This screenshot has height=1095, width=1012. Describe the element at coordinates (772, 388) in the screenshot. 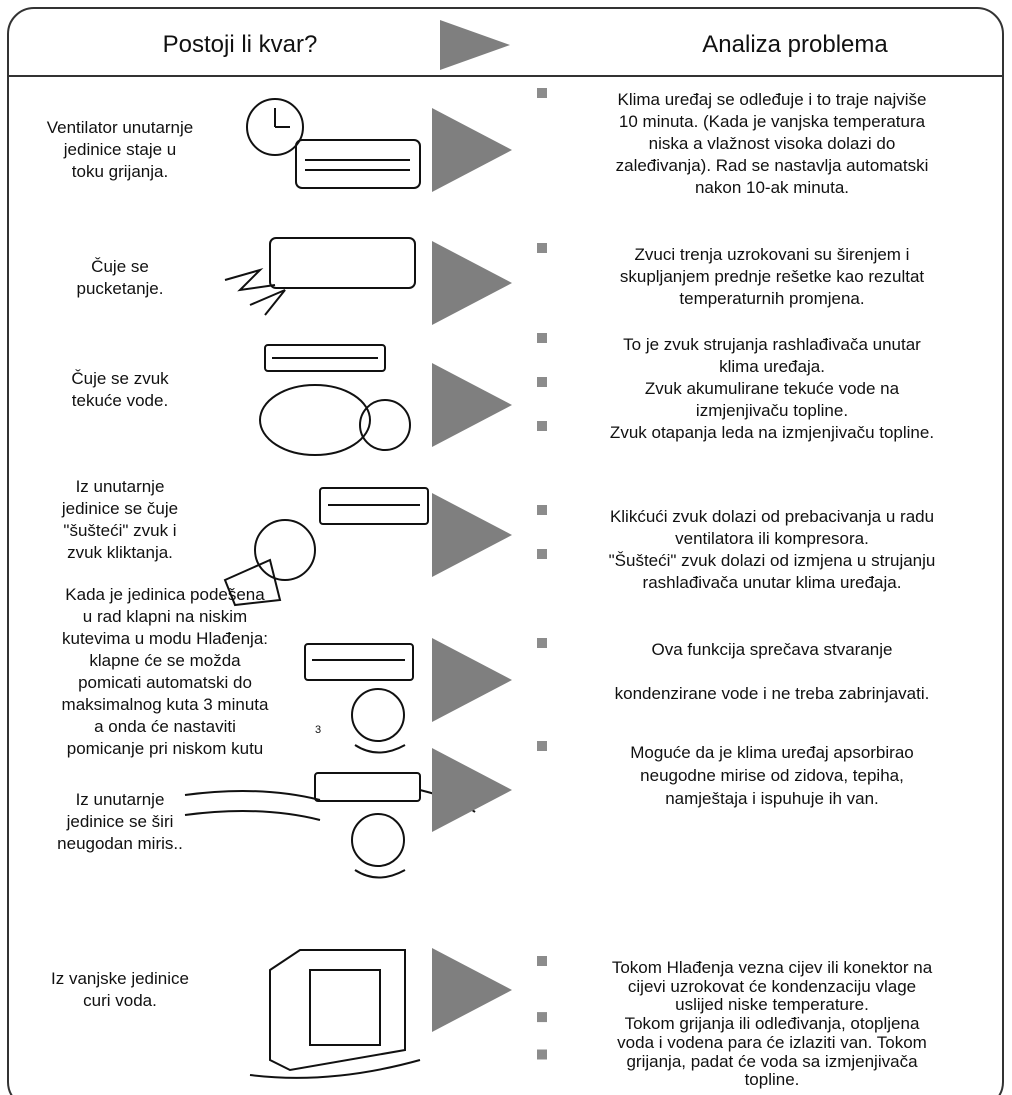

I see `analysis-text: Zvuk akumulirane tekuće vode na` at that location.